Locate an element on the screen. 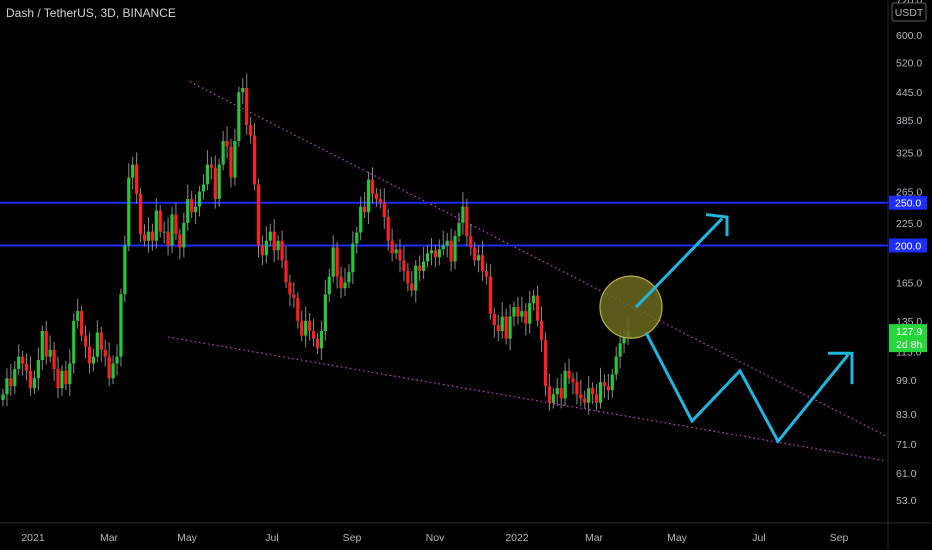 This screenshot has width=932, height=550. time-tick-label: 2021 is located at coordinates (33, 538).